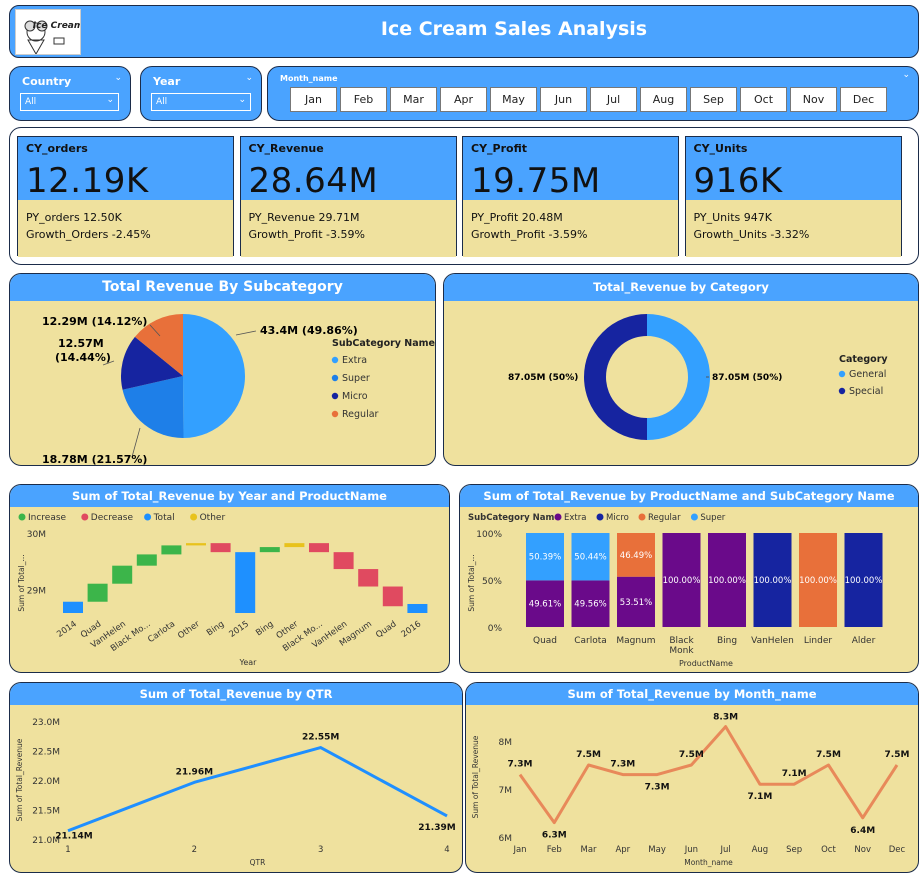 This screenshot has width=920, height=888. I want to click on x-tick-label: Jan, so click(519, 850).